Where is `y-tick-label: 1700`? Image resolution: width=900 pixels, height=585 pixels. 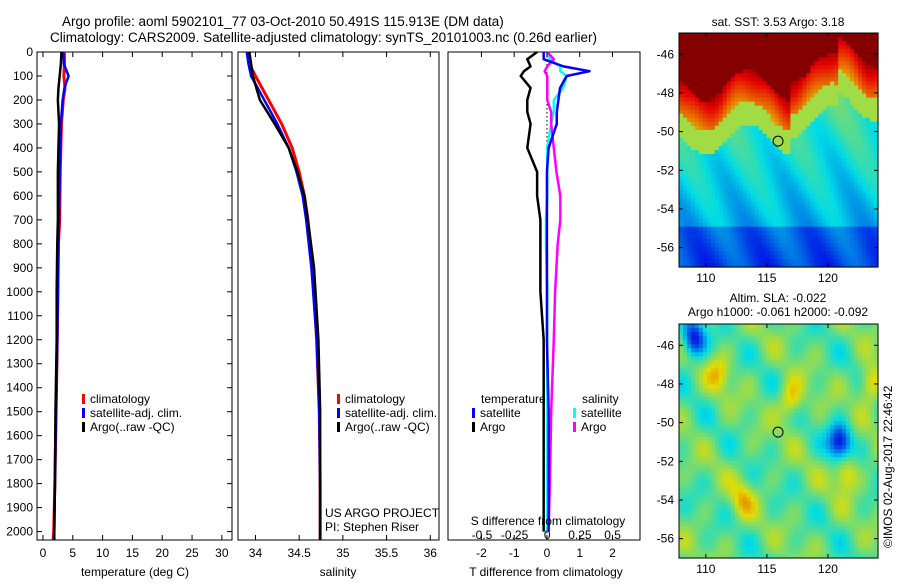
y-tick-label: 1700 is located at coordinates (19, 460).